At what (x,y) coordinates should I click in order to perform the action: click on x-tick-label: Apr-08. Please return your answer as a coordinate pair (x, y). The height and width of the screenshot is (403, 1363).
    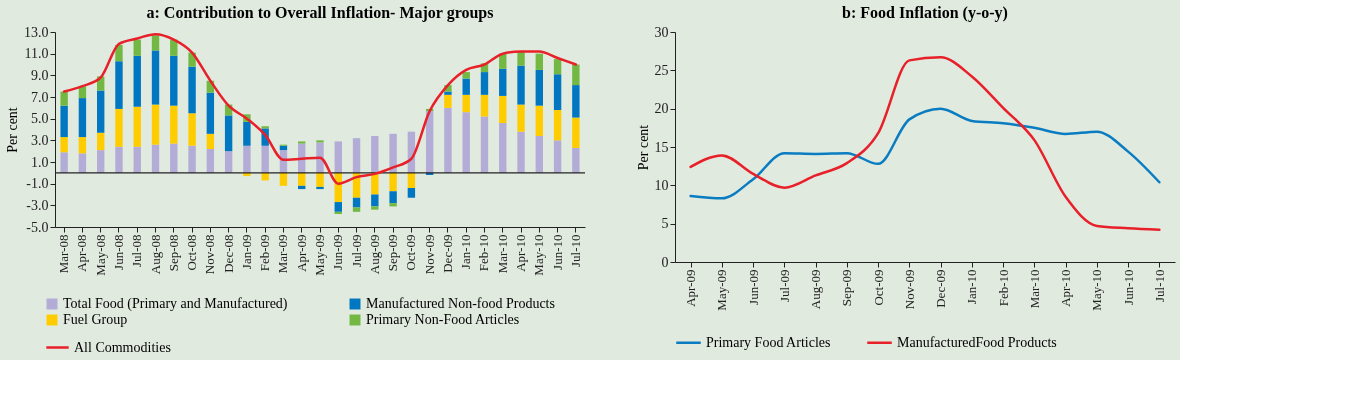
    Looking at the image, I should click on (82, 253).